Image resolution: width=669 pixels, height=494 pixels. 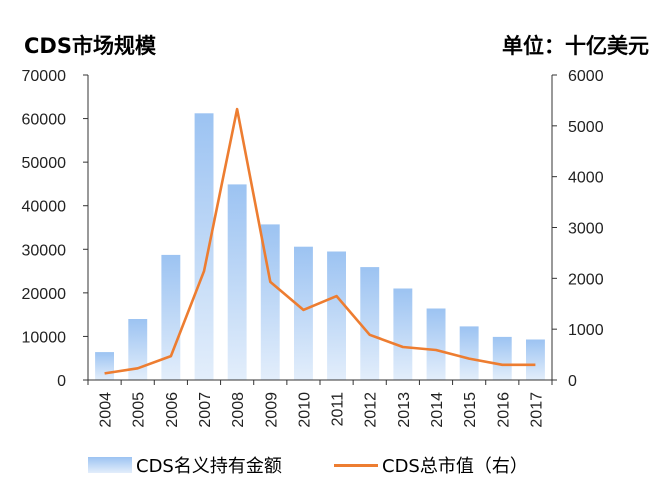 What do you see at coordinates (536, 410) in the screenshot?
I see `x-tick-label: 2017` at bounding box center [536, 410].